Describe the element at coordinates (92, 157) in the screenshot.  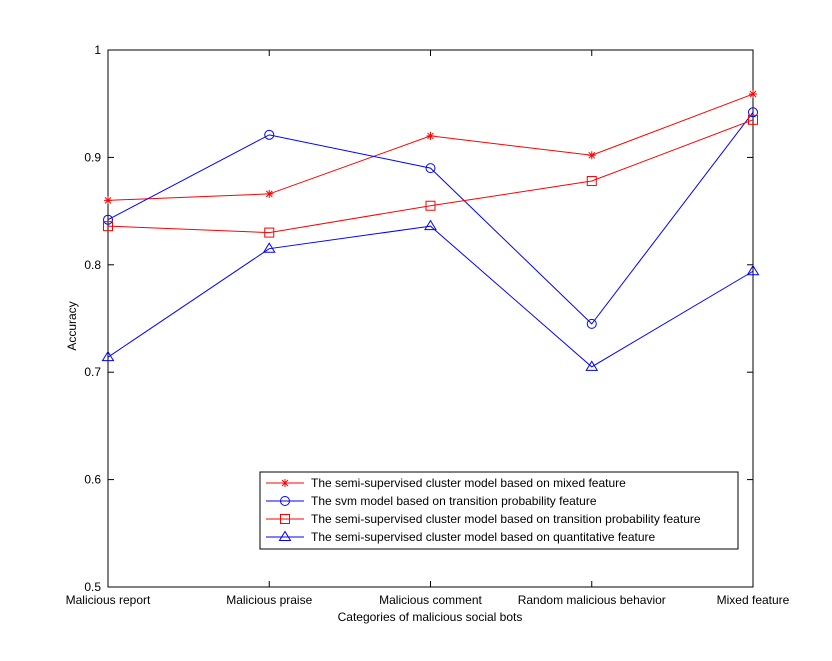
I see `y-tick-label: 0.9` at that location.